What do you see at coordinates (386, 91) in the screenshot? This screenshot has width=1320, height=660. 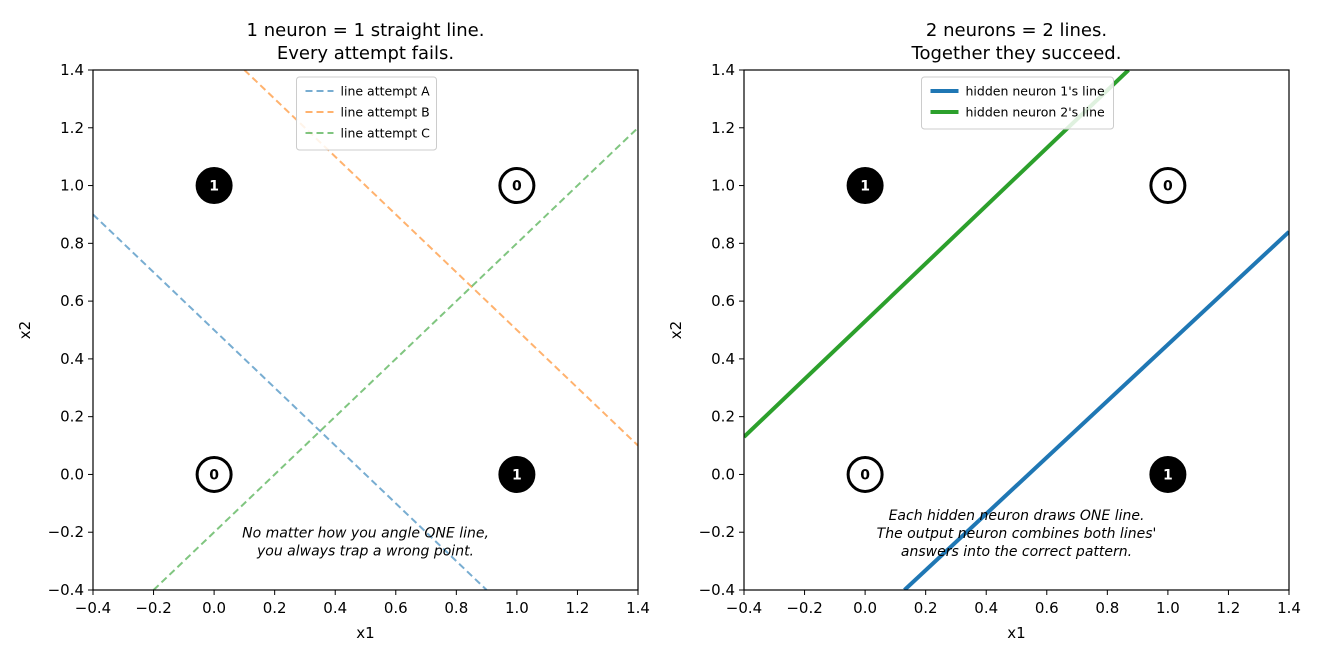 I see `legend-label-1: line attempt A` at bounding box center [386, 91].